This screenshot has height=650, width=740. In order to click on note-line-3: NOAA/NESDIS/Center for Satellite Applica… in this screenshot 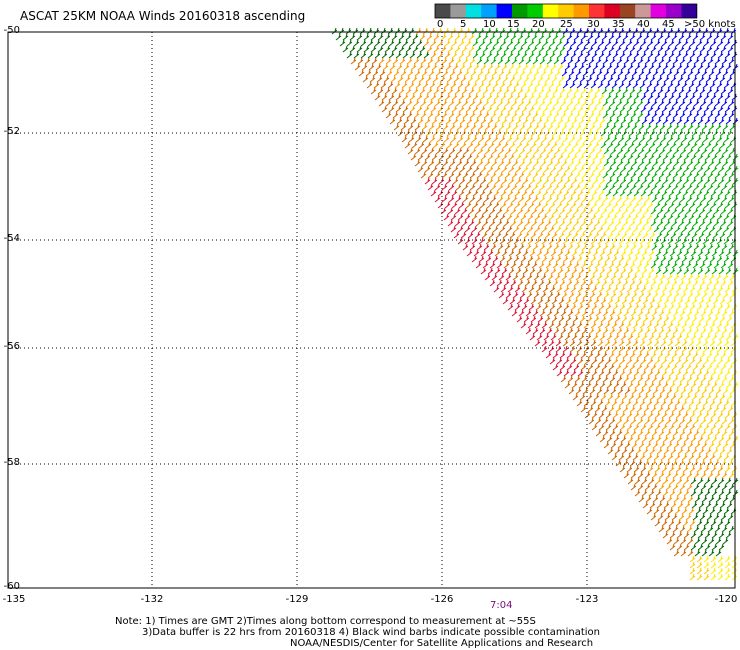, I will do `click(442, 643)`.